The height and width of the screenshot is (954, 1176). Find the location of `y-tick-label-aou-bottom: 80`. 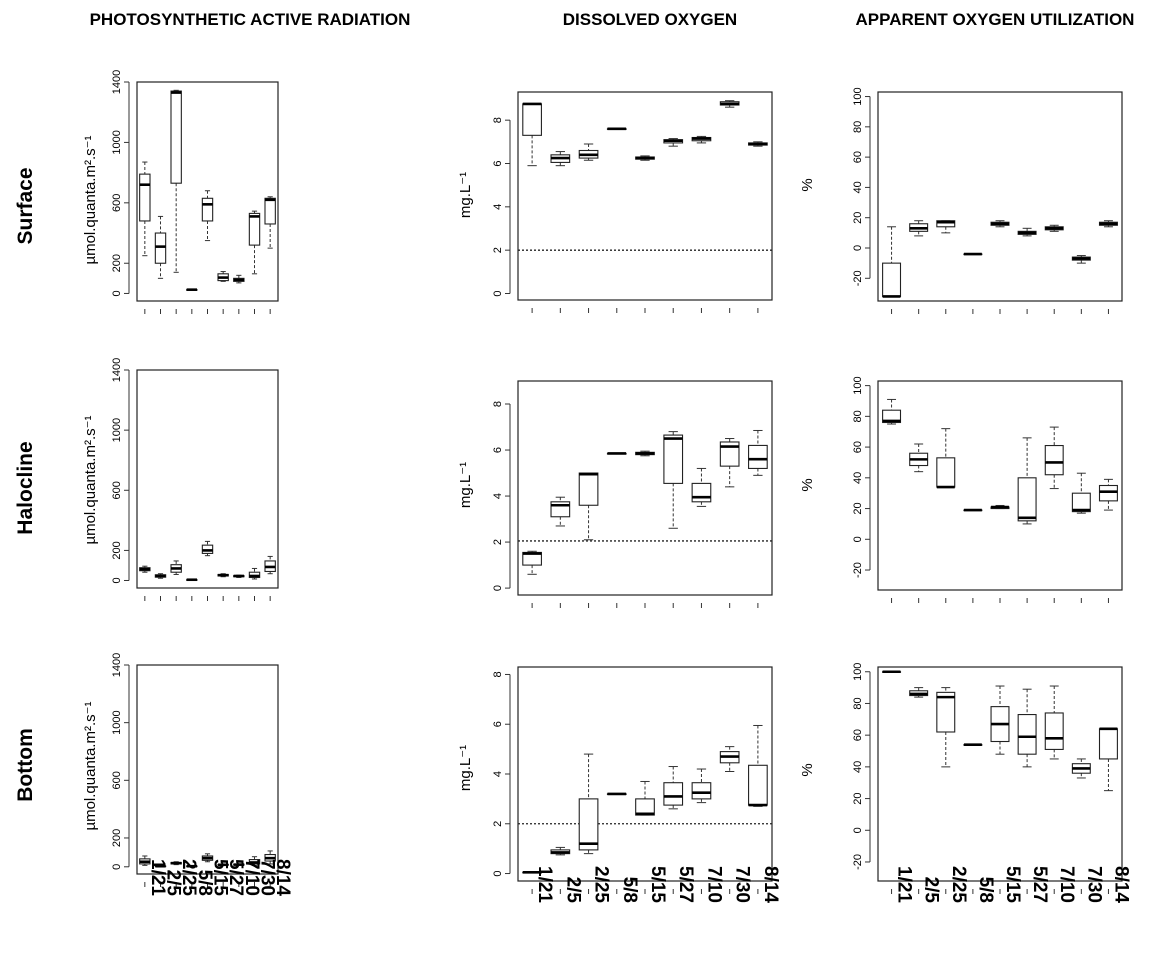

y-tick-label-aou-bottom: 80 is located at coordinates (858, 703).